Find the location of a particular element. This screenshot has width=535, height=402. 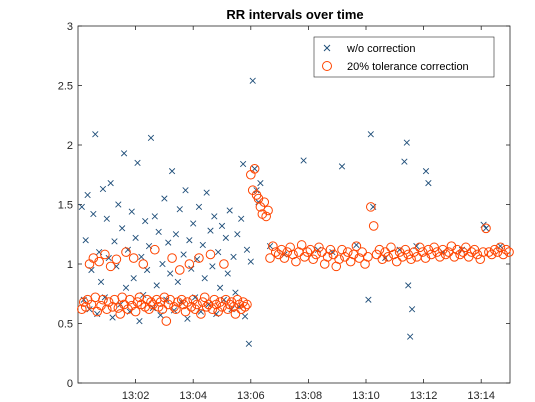

y-tick-label: 0 is located at coordinates (70, 384).